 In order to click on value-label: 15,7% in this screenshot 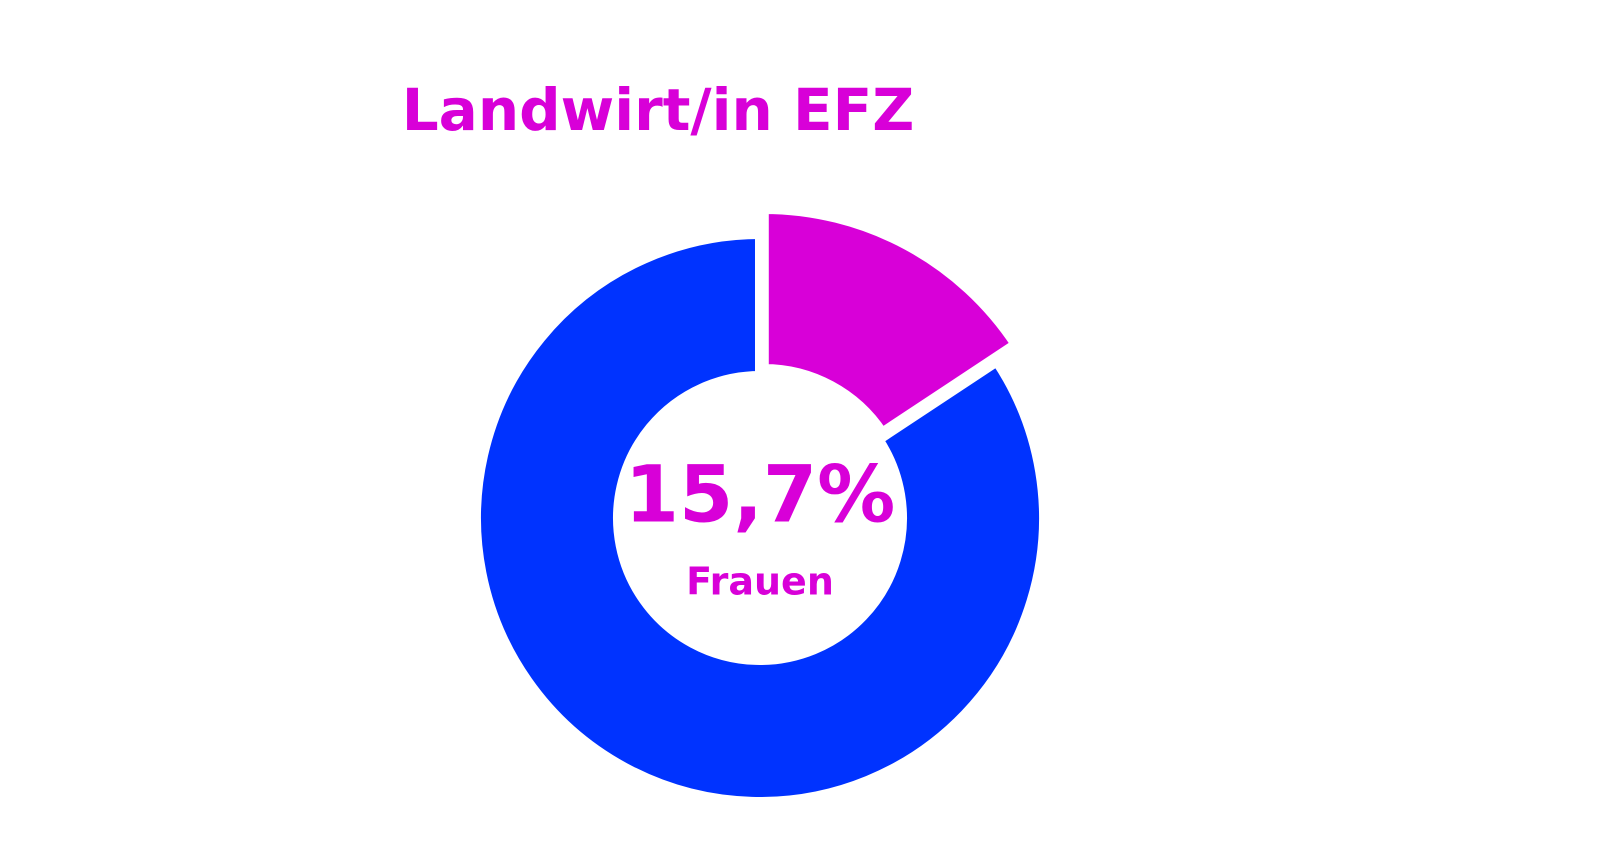, I will do `click(760, 495)`.